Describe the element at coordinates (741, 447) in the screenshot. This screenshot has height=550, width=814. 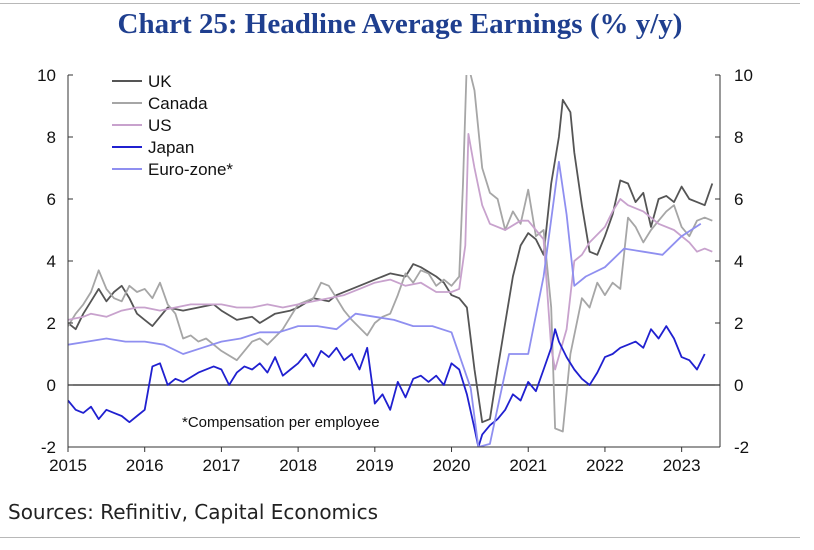
I see `y-tick-label-right: -2` at that location.